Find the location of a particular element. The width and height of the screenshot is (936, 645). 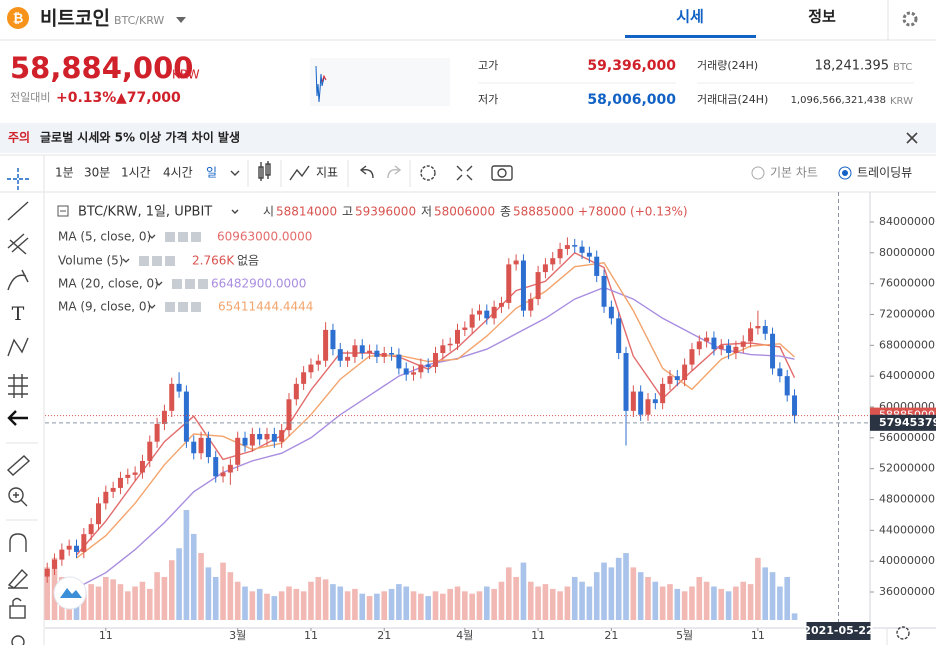

undo-button is located at coordinates (366, 172).